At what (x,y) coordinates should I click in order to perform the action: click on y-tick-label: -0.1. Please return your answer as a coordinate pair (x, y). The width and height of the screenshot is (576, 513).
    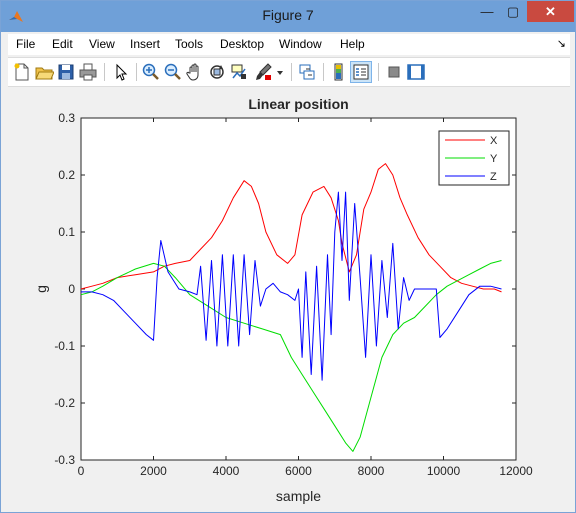
    Looking at the image, I should click on (64, 346).